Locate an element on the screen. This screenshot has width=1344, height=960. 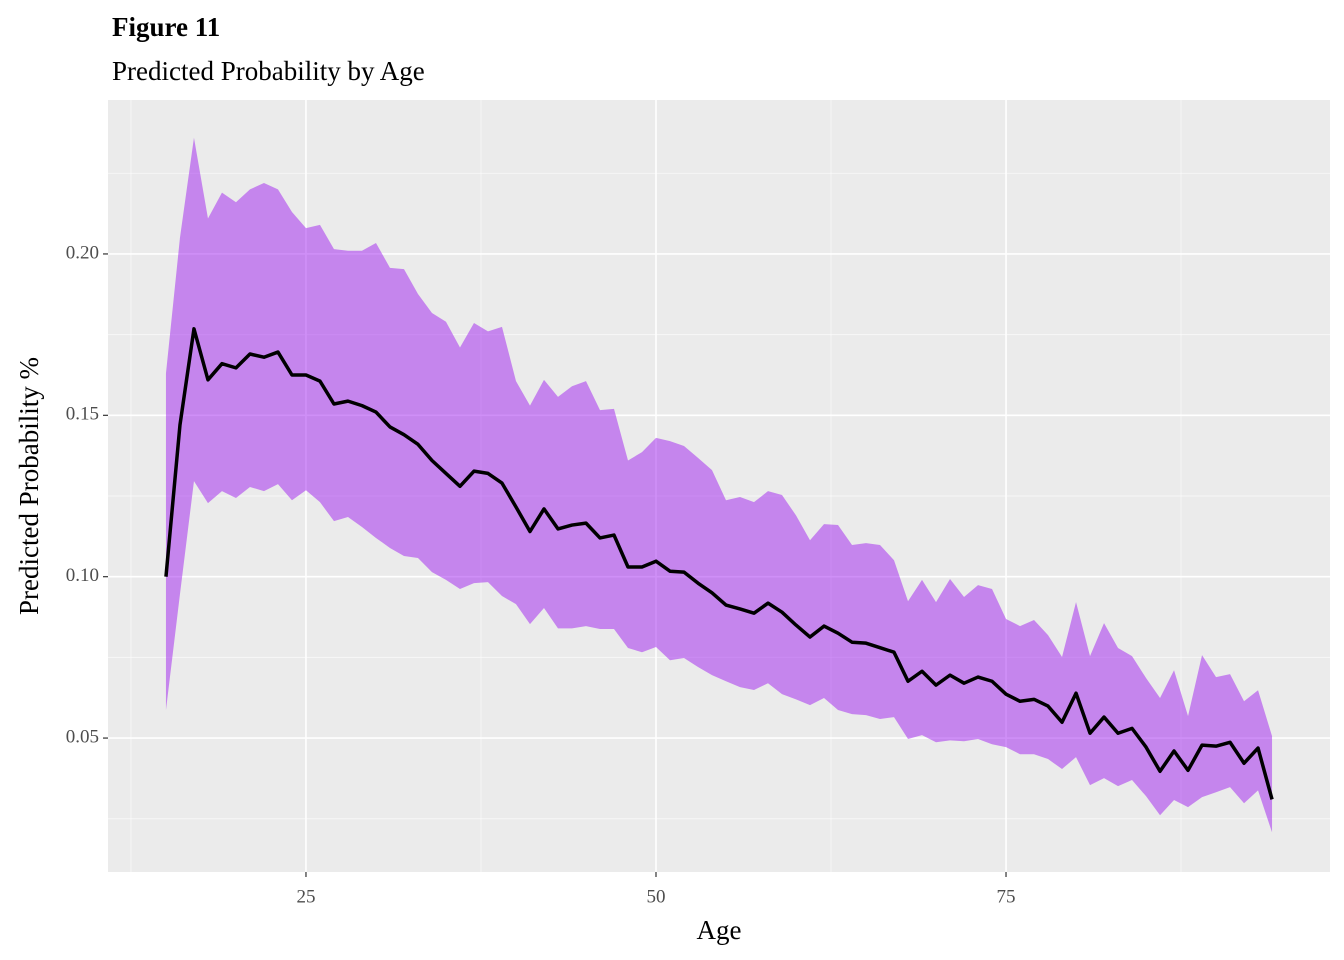
chart-title: Figure 11 is located at coordinates (166, 27).